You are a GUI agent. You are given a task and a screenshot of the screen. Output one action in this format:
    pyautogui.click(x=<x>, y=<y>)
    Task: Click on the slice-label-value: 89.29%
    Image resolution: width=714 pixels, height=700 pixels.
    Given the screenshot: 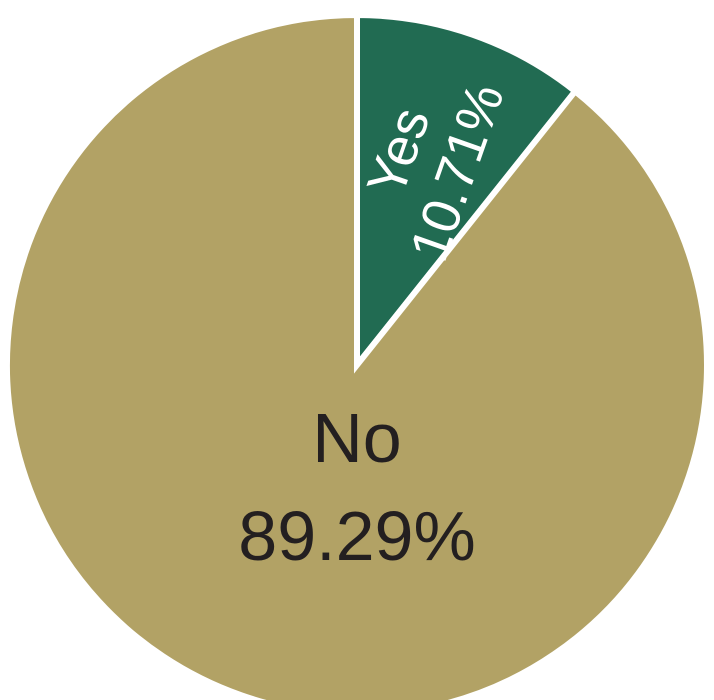 What is the action you would take?
    pyautogui.click(x=356, y=536)
    